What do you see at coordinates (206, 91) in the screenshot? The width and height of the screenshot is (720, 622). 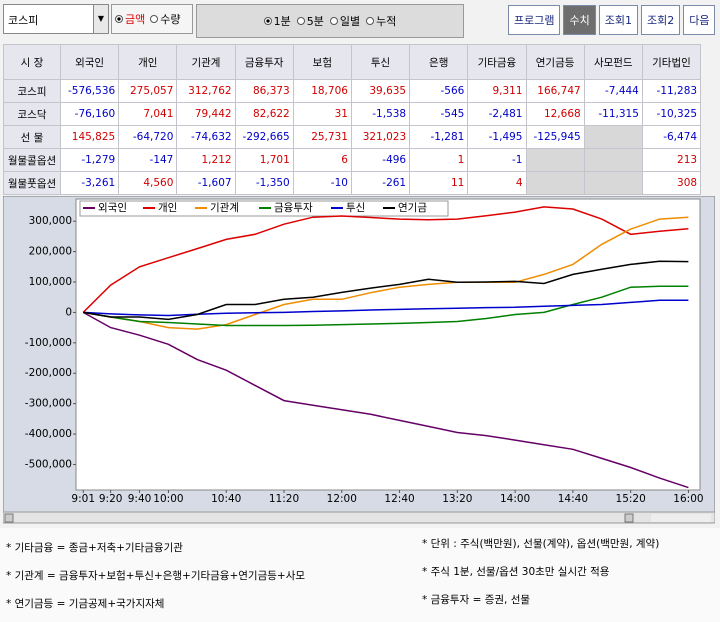 I see `value-cell: 312,762` at bounding box center [206, 91].